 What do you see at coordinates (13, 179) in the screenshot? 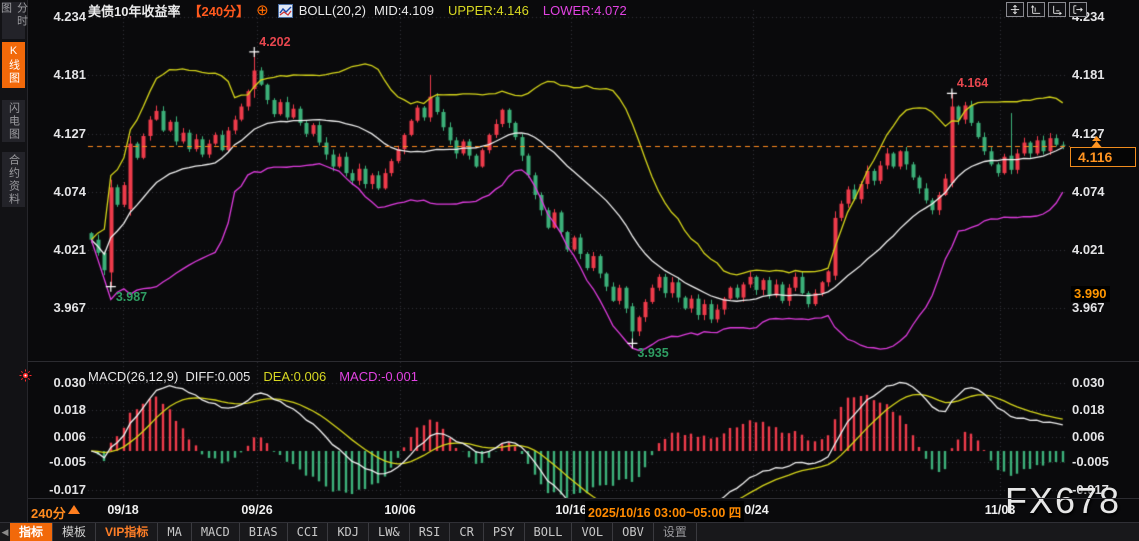
I see `sidebar-tab-4: 合约资料` at bounding box center [13, 179].